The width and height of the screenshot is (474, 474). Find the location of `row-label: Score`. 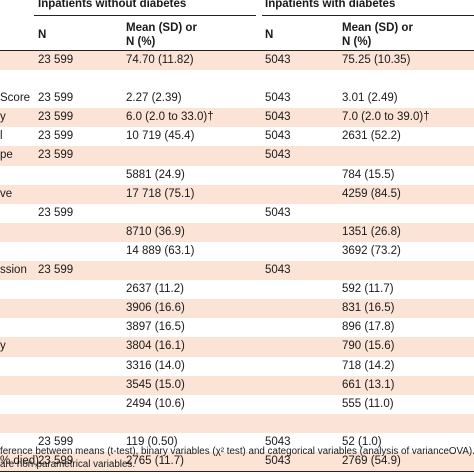

row-label: Score is located at coordinates (15, 98).